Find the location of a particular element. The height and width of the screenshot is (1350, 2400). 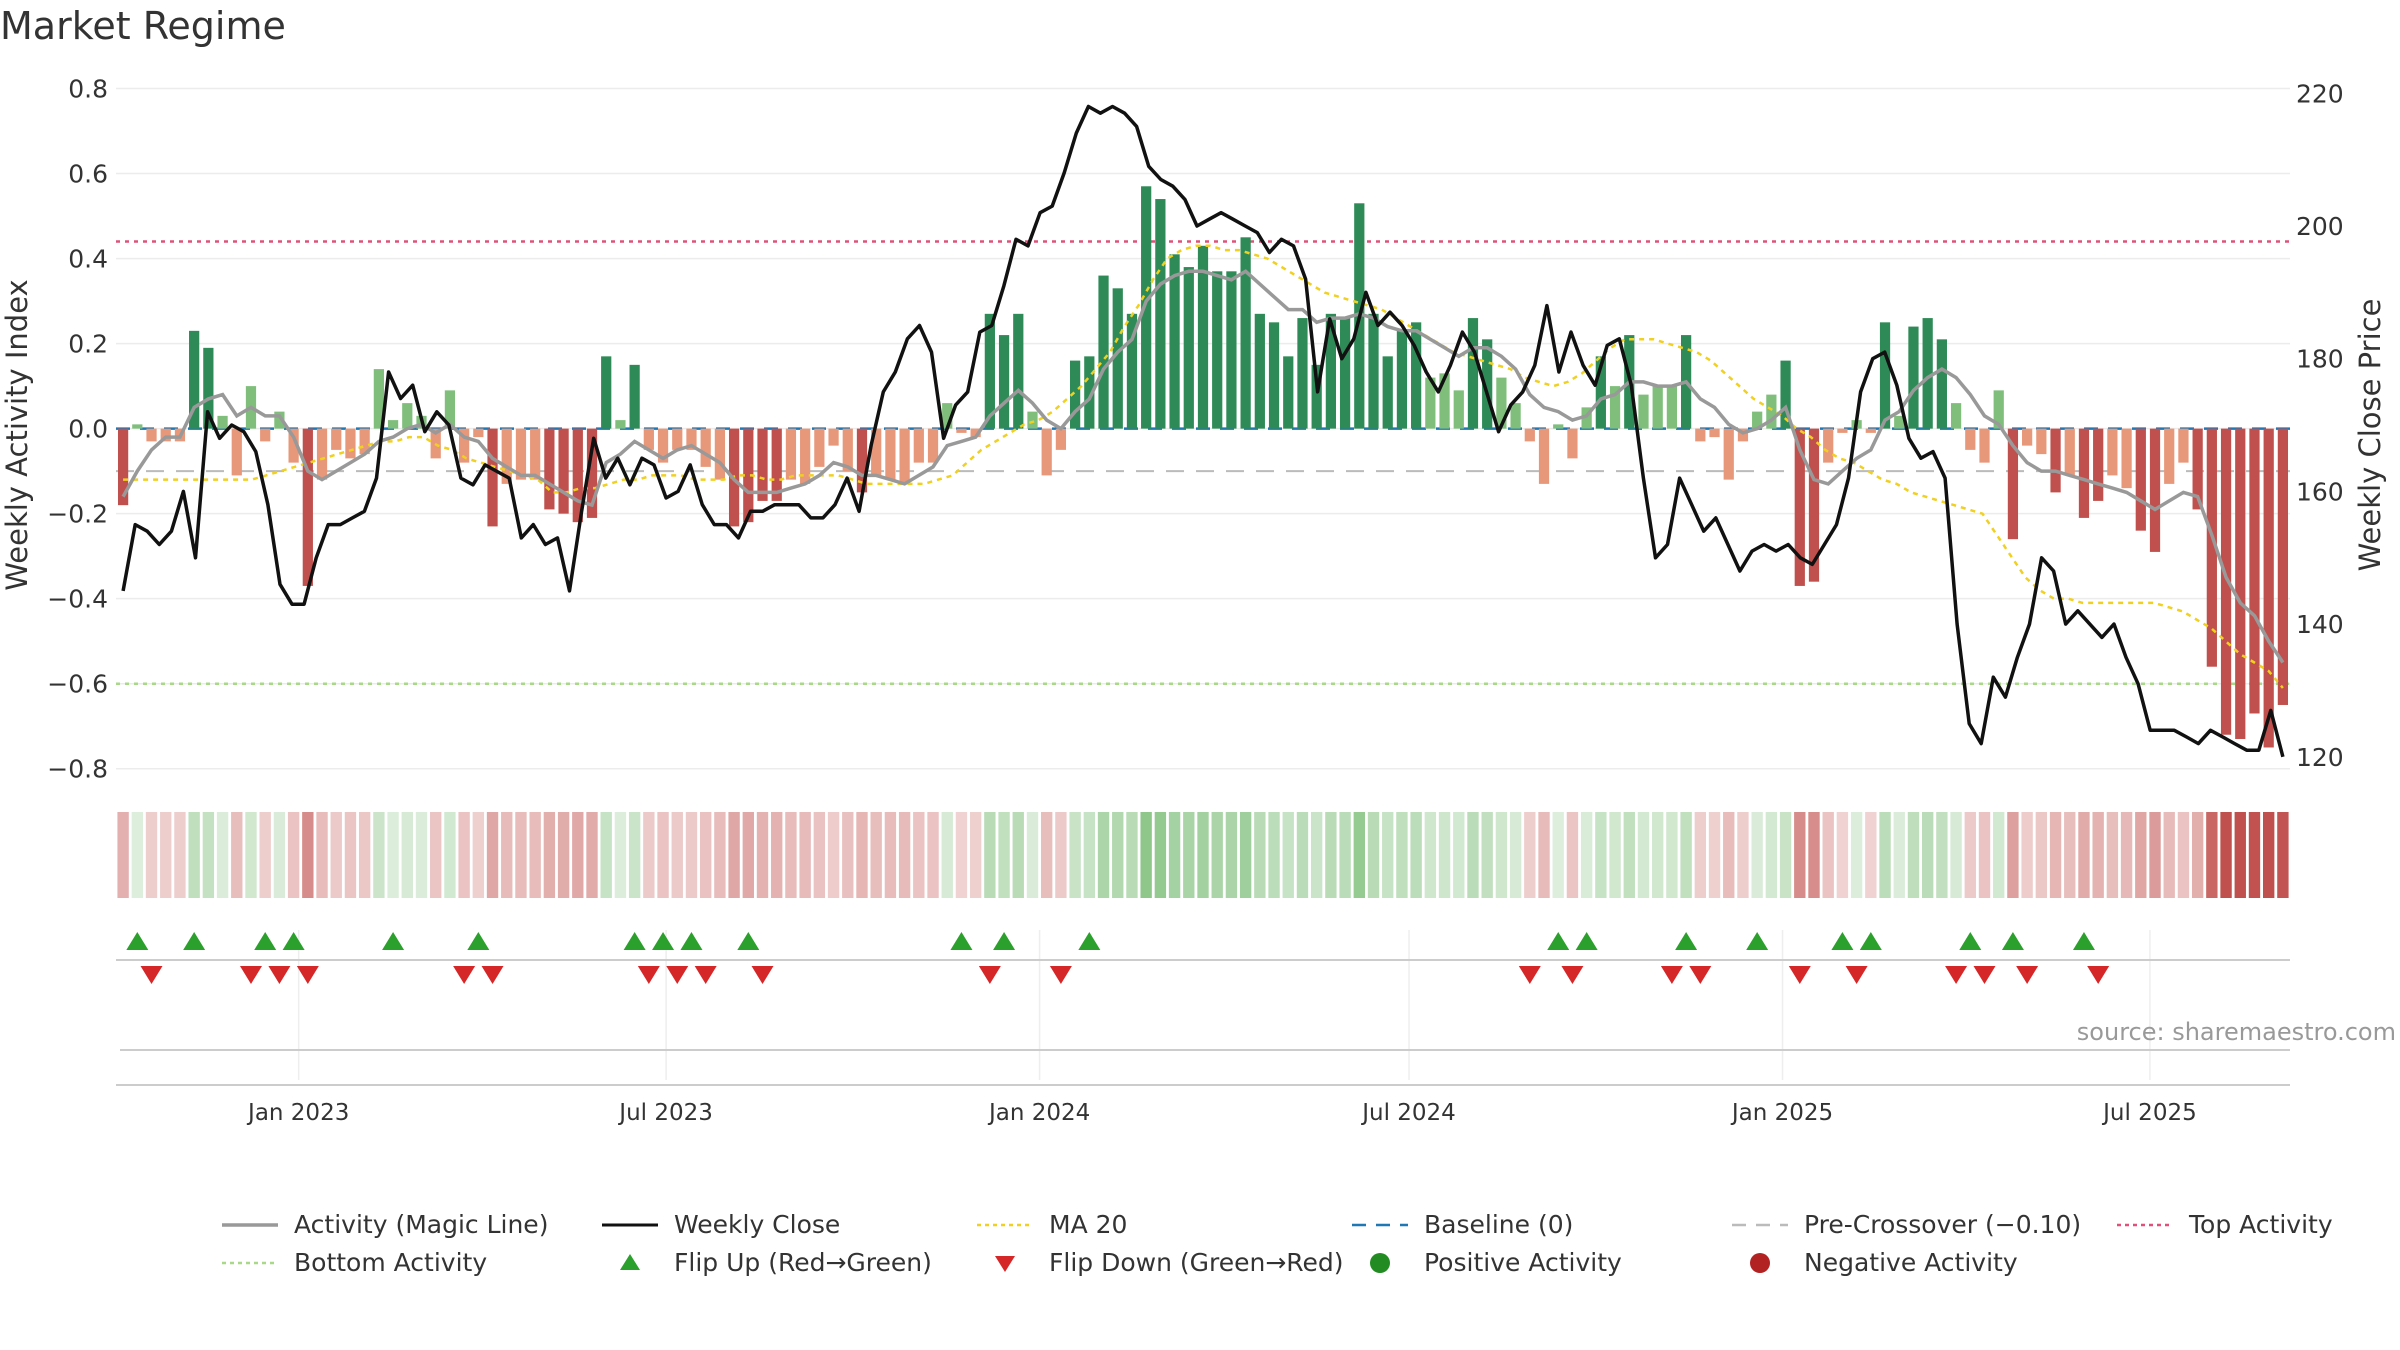

legend-item-top: Top Activity is located at coordinates (2224, 1224).